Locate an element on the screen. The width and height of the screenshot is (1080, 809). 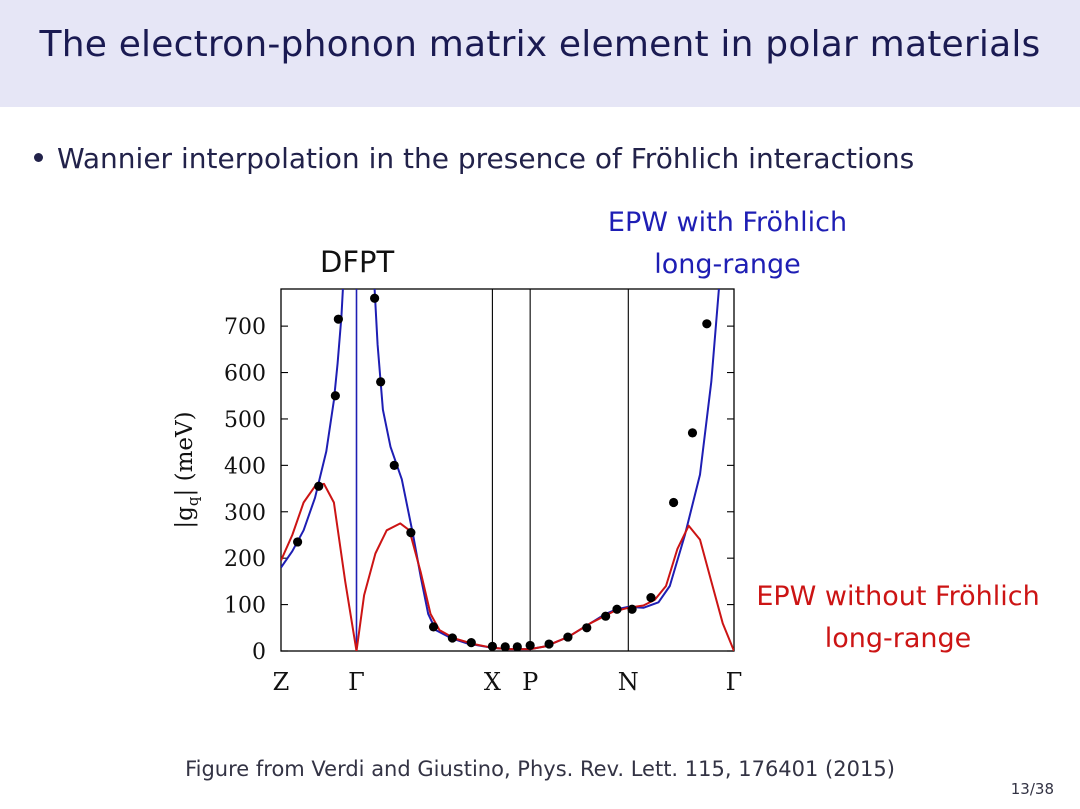
title-bar is located at coordinates (540, 53).